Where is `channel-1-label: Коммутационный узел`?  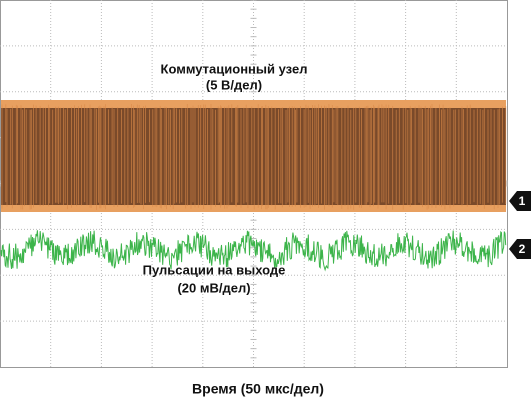
channel-1-label: Коммутационный узел is located at coordinates (234, 68).